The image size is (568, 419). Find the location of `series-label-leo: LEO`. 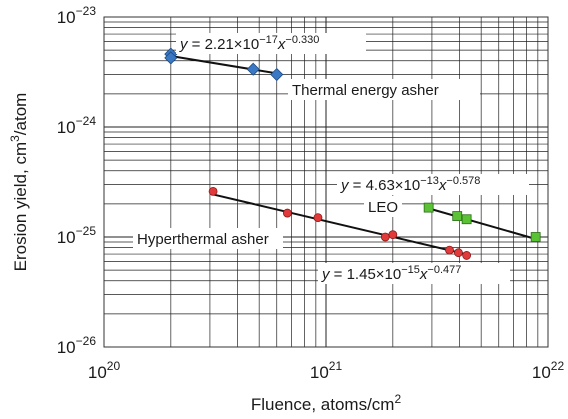

series-label-leo: LEO is located at coordinates (383, 207).